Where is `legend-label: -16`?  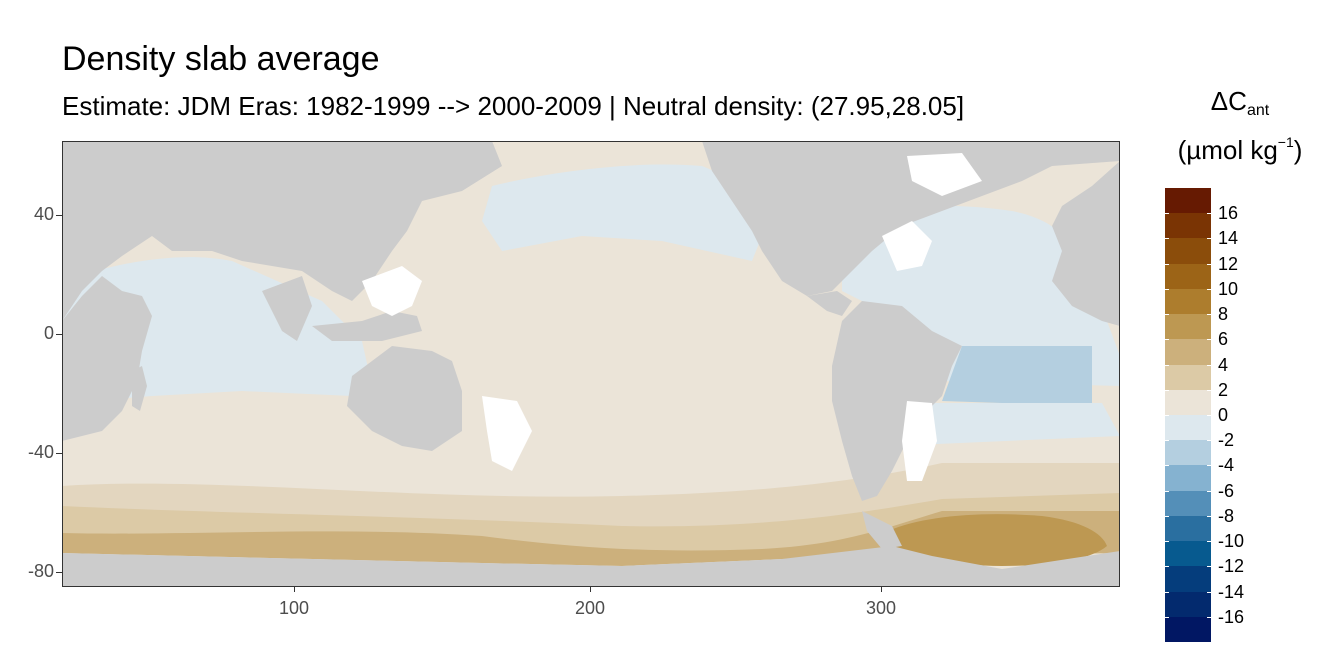
legend-label: -16 is located at coordinates (1231, 616).